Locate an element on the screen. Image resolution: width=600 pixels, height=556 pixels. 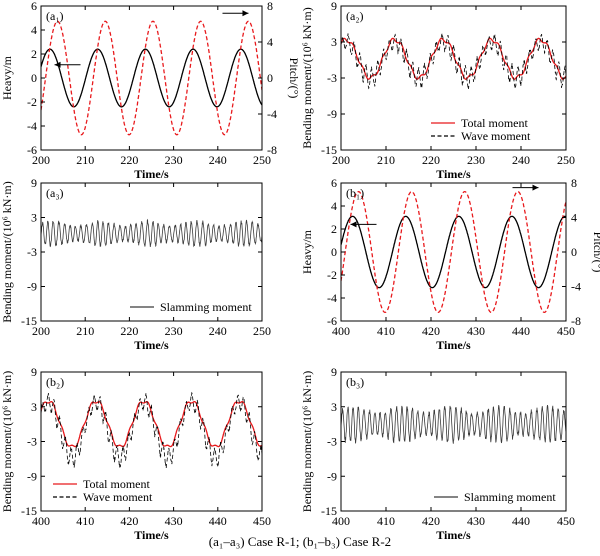
panel-label: (b₁) is located at coordinates (355, 193).